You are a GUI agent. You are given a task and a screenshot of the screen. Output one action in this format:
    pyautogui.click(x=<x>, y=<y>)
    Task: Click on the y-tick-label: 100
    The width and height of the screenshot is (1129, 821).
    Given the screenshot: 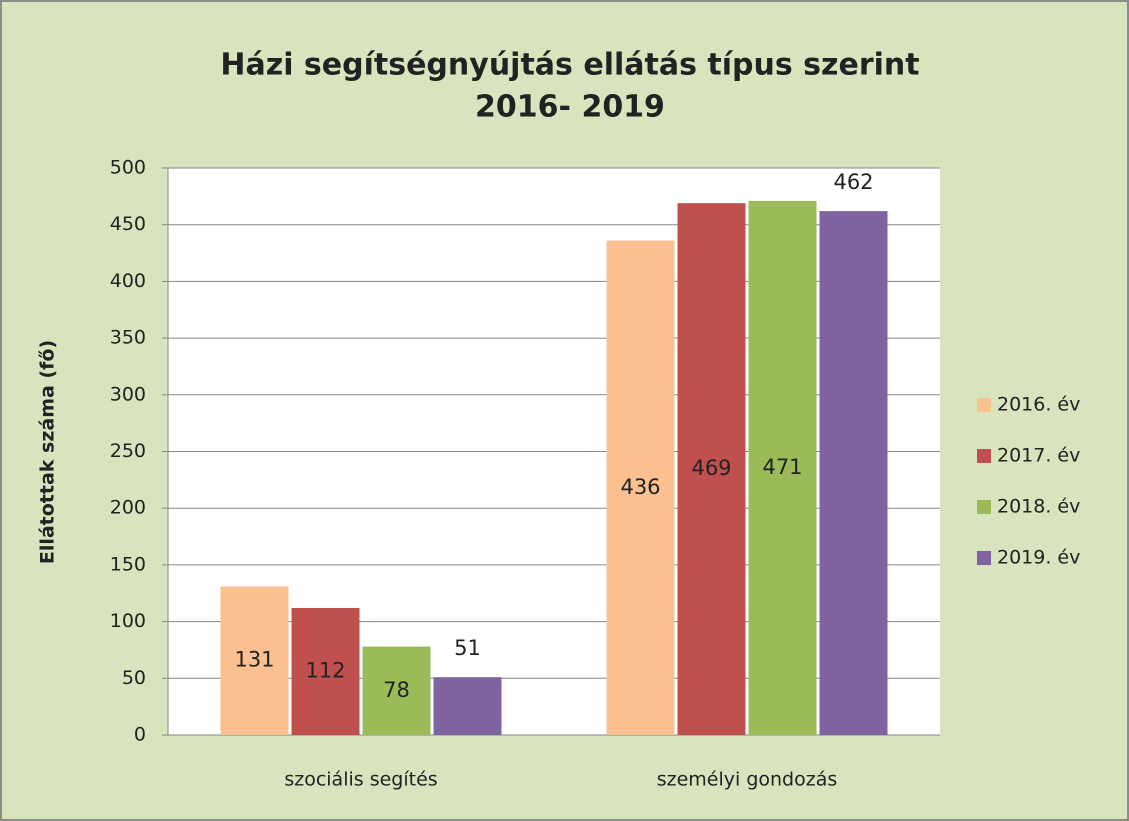 What is the action you would take?
    pyautogui.click(x=128, y=621)
    